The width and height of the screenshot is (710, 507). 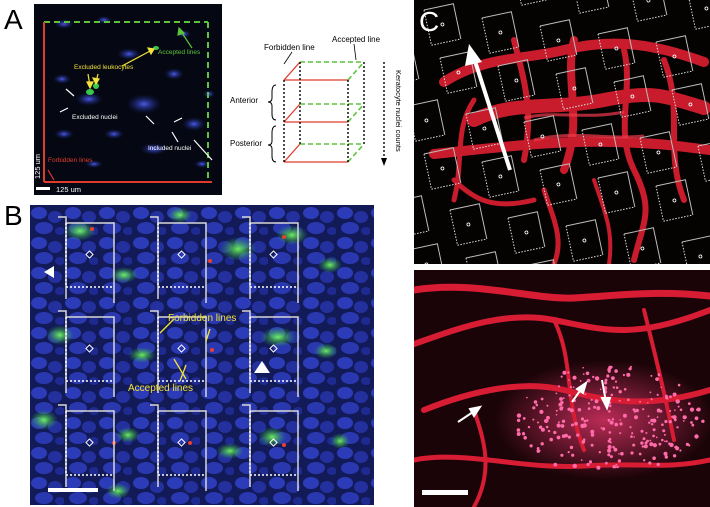 I want to click on red-puncta, so click(x=188, y=337).